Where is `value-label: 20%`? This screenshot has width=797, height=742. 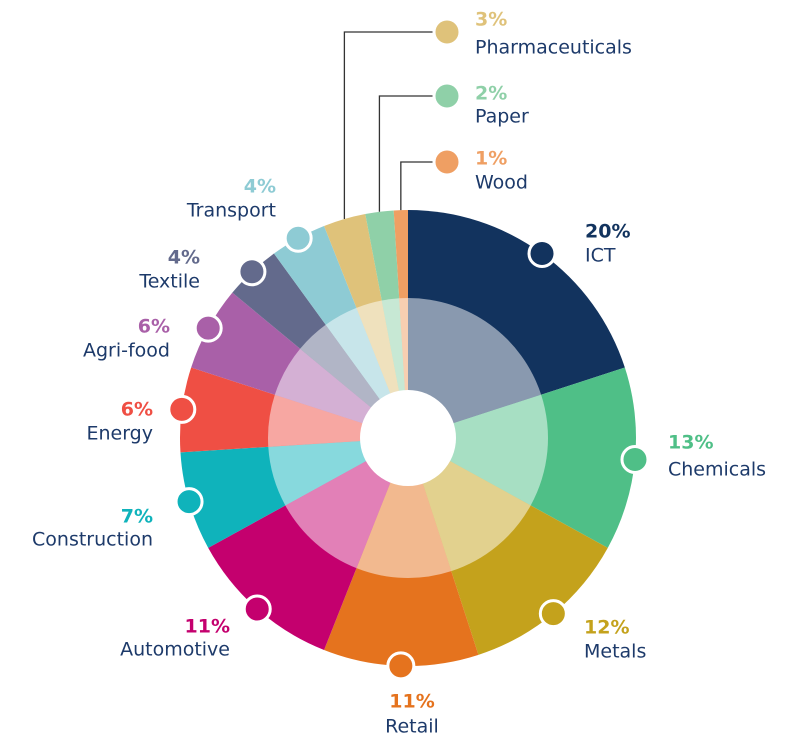 value-label: 20% is located at coordinates (607, 232).